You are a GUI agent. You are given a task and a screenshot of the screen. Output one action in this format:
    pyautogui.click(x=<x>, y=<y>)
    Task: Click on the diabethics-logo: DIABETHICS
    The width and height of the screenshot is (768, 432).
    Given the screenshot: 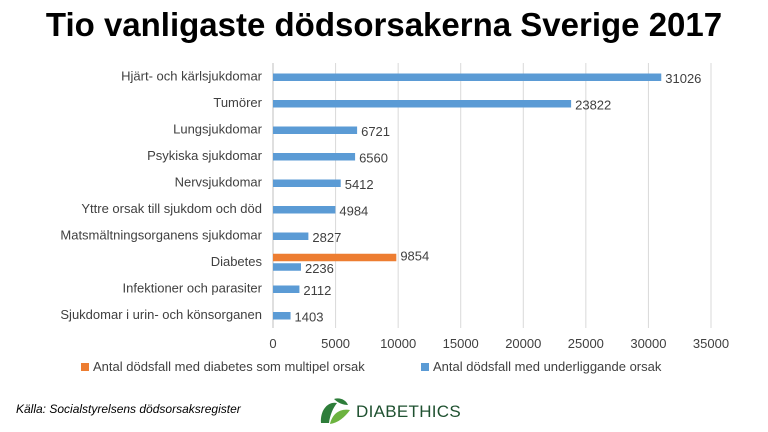 What is the action you would take?
    pyautogui.click(x=389, y=412)
    